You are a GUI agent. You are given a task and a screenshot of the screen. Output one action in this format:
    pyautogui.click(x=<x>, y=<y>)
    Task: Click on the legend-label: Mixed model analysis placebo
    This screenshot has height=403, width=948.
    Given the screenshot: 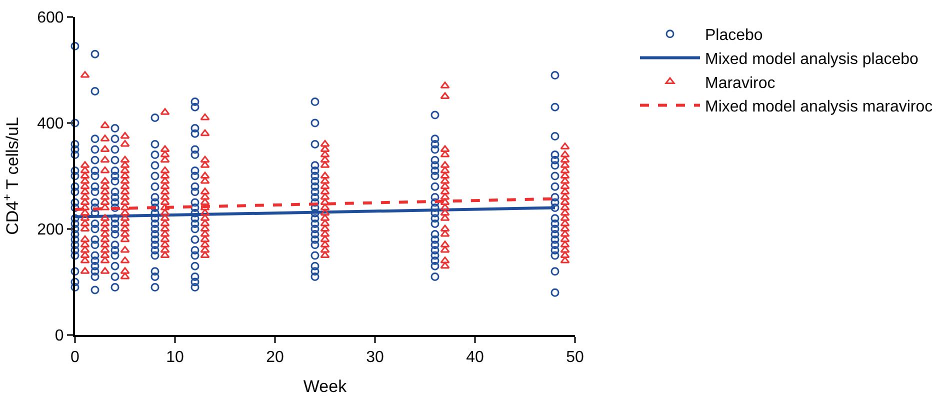 What is the action you would take?
    pyautogui.click(x=812, y=59)
    